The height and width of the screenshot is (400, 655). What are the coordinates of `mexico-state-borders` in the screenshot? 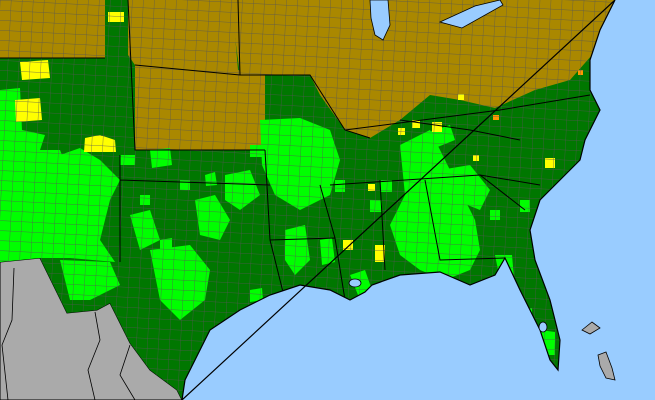 It's located at (68, 333).